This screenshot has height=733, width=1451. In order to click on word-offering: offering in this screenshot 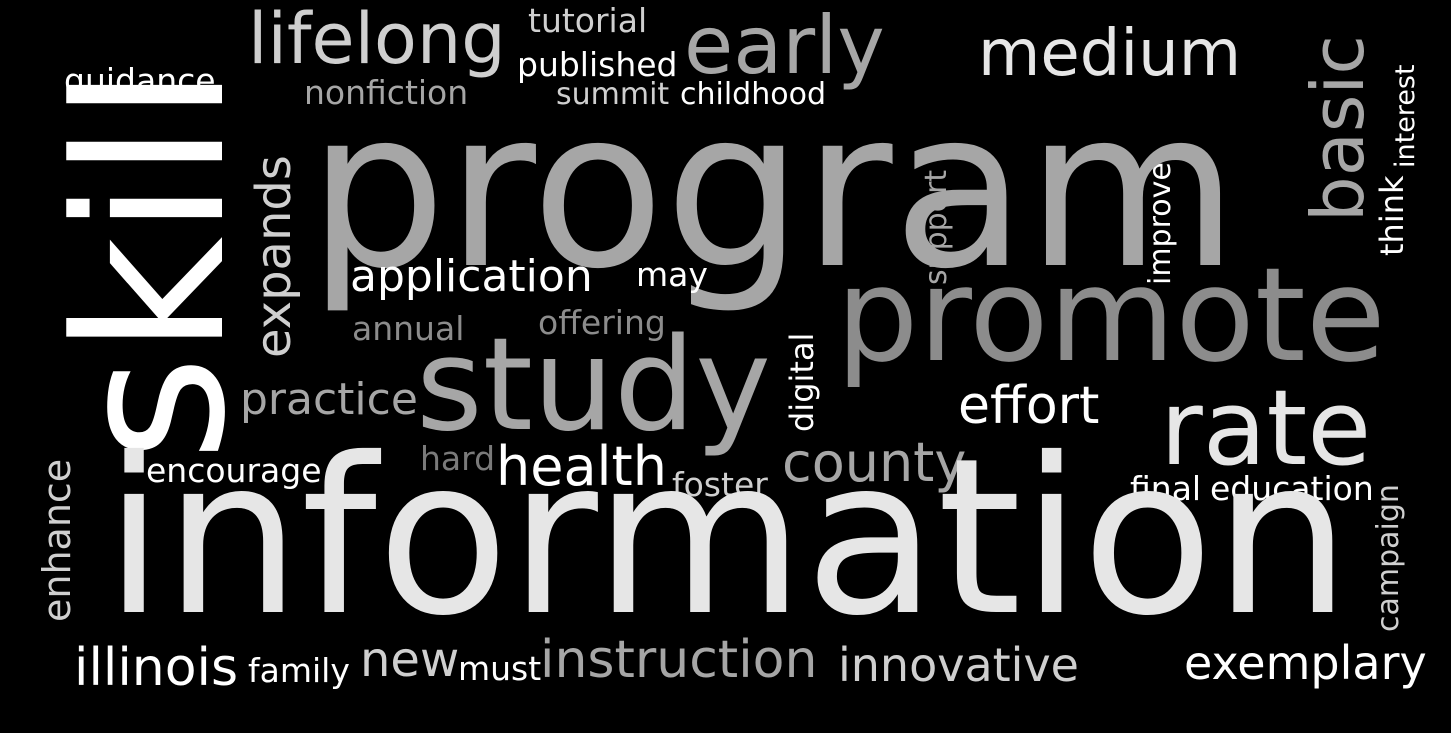, I will do `click(602, 322)`.